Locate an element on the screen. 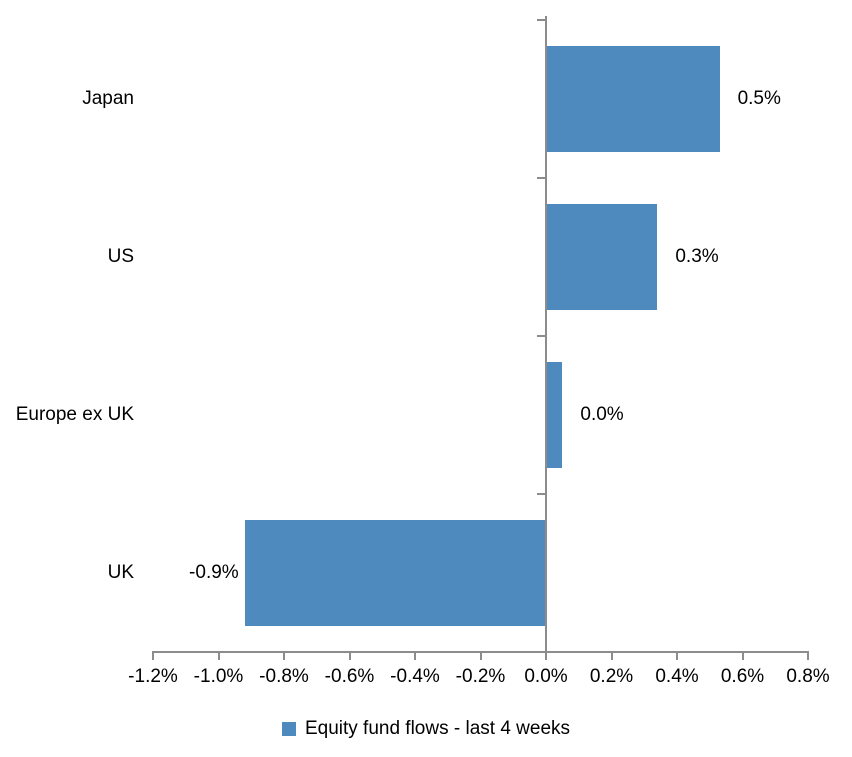  legend-swatch-icon is located at coordinates (288, 729).